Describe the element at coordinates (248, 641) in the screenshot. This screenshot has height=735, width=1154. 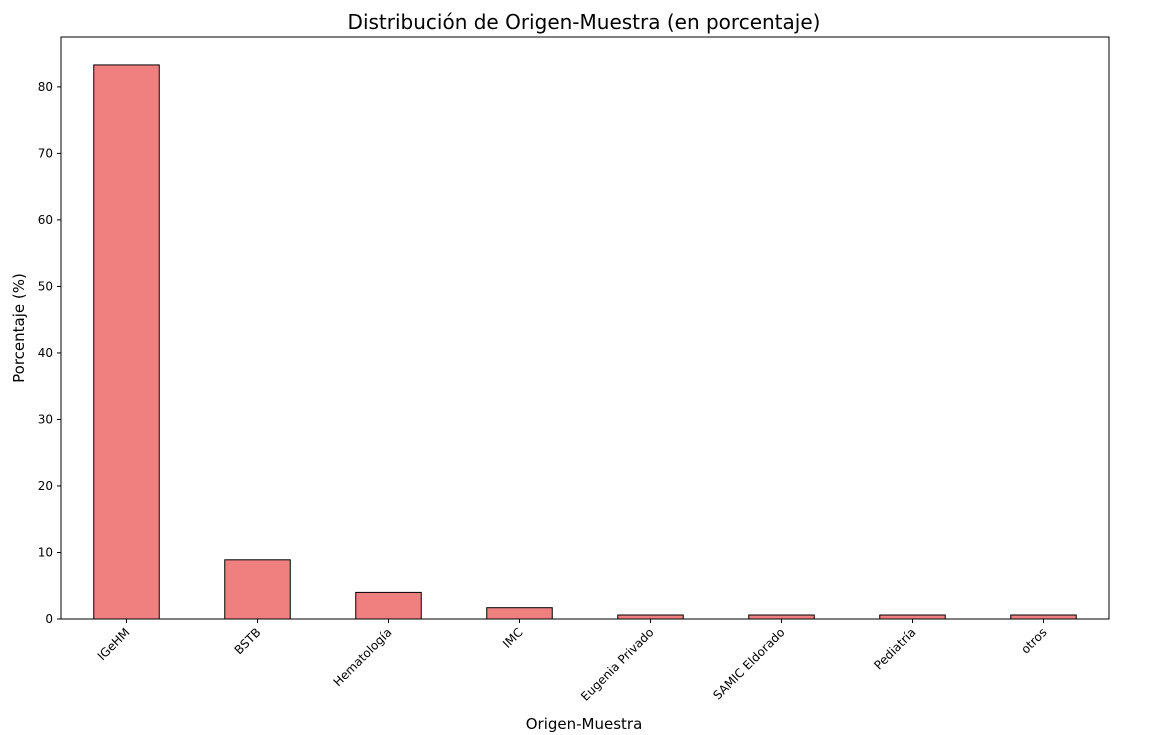
I see `x-tick-label-1: BSTB` at that location.